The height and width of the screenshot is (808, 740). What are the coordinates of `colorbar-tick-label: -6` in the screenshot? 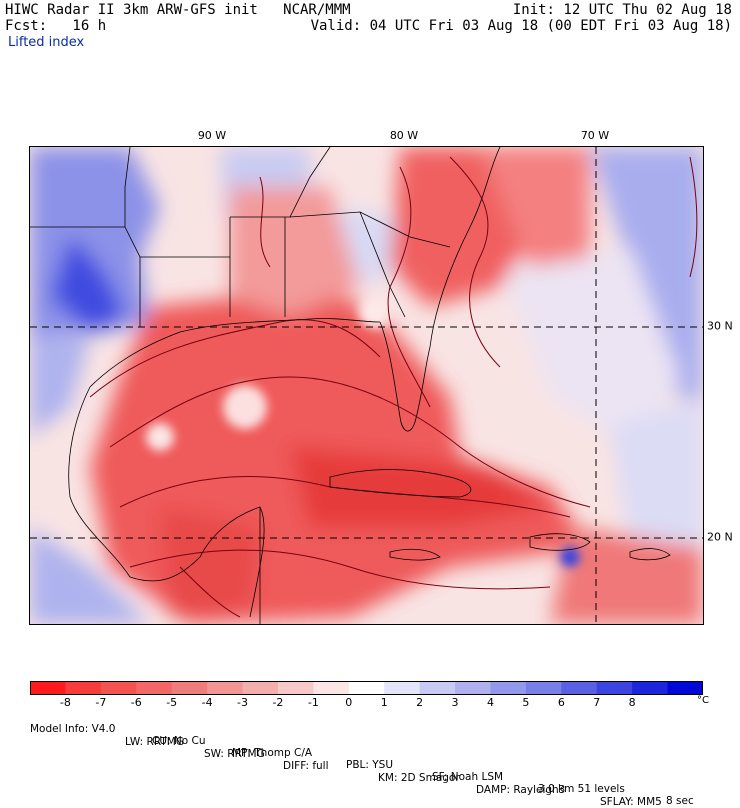 It's located at (136, 702).